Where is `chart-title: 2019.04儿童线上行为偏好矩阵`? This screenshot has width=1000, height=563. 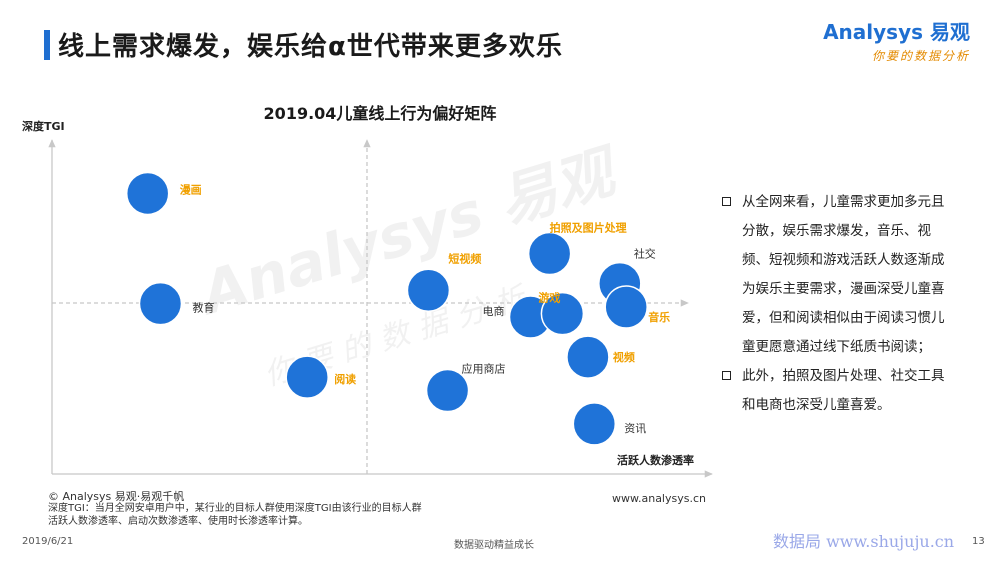 chart-title: 2019.04儿童线上行为偏好矩阵 is located at coordinates (380, 113).